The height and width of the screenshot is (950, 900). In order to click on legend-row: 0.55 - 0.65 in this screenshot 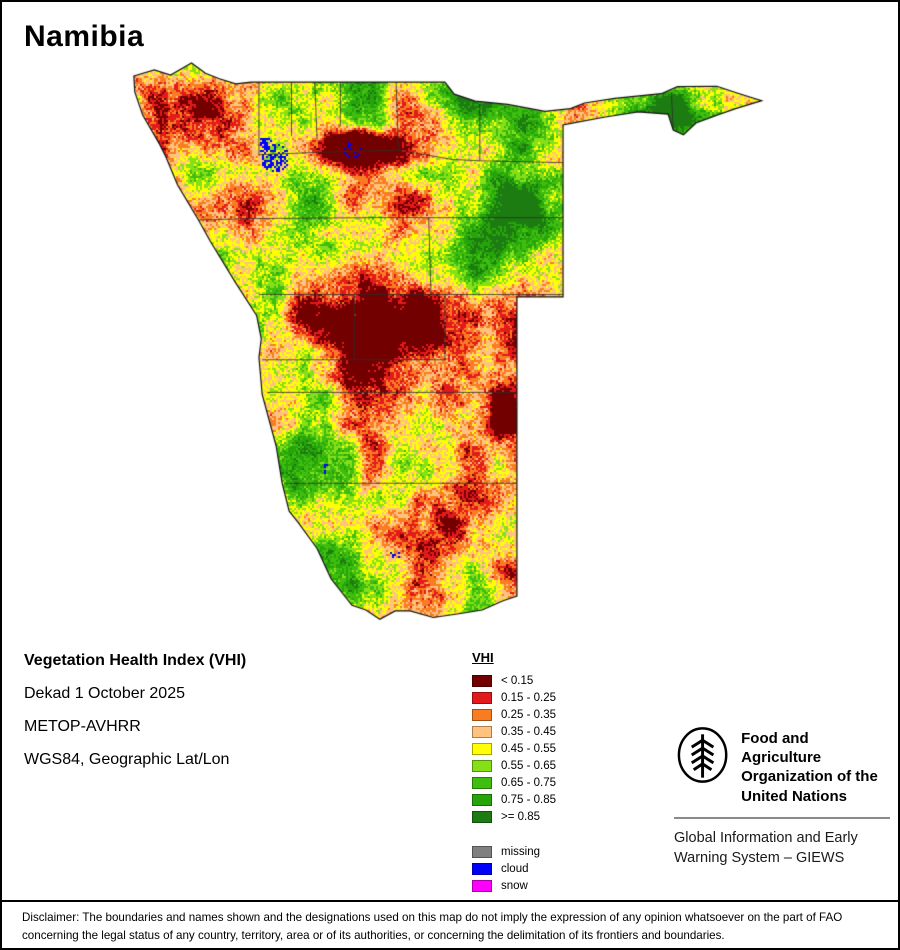, I will do `click(514, 765)`.